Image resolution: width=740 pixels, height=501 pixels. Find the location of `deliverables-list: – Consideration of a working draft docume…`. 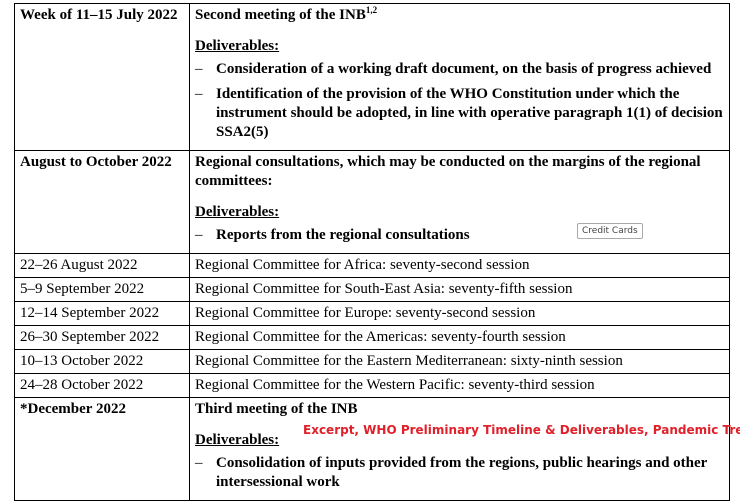

deliverables-list: – Consideration of a working draft docume… is located at coordinates (459, 101).